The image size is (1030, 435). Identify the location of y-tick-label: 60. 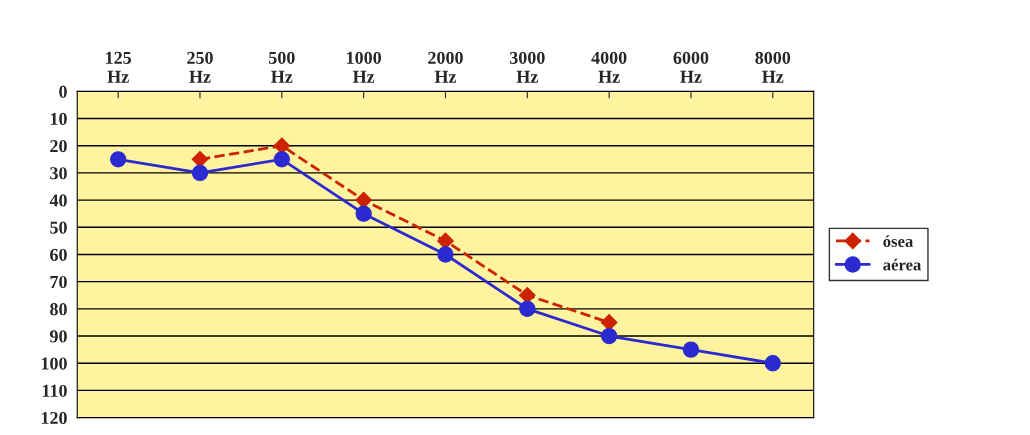
(58, 254).